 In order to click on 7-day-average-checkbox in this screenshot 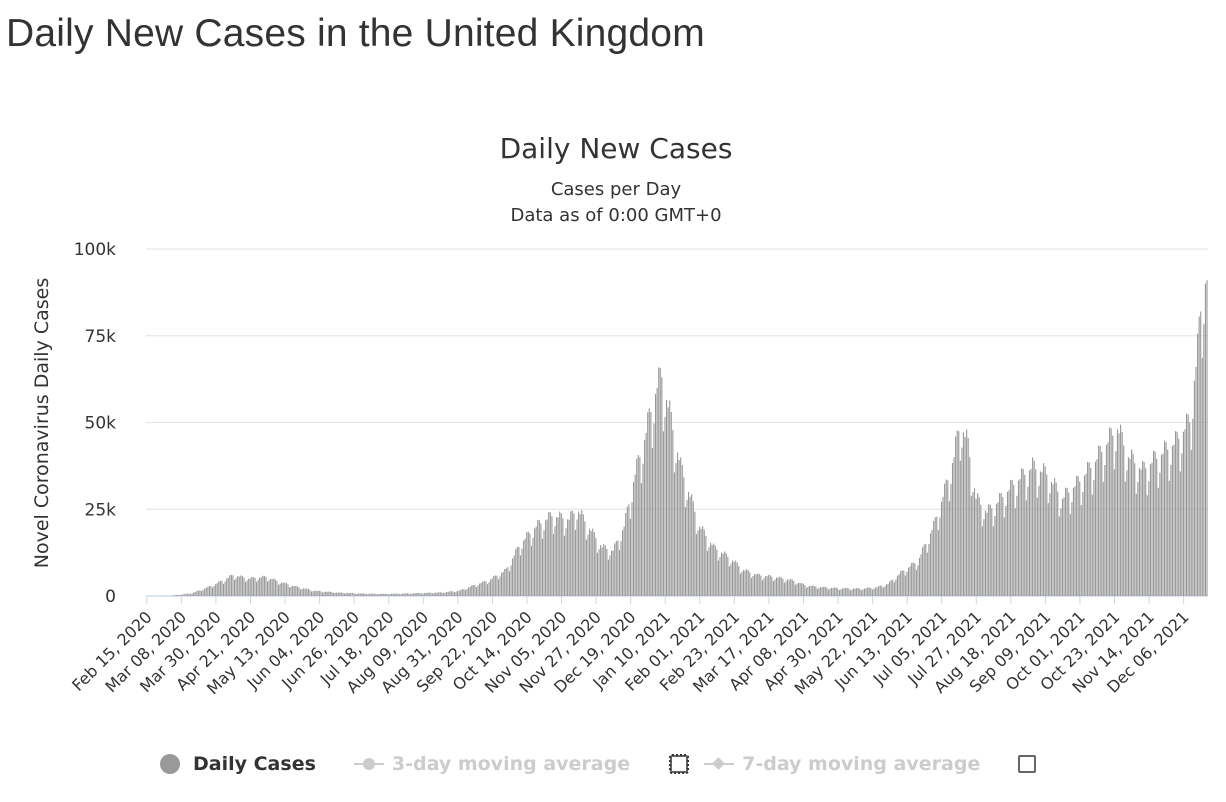, I will do `click(1027, 764)`.